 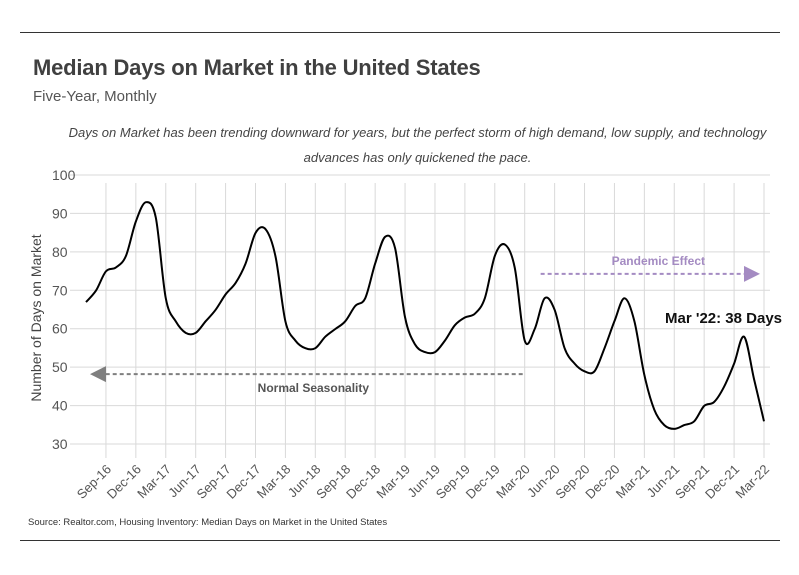 What do you see at coordinates (633, 482) in the screenshot?
I see `x-tick-label: Mar-21` at bounding box center [633, 482].